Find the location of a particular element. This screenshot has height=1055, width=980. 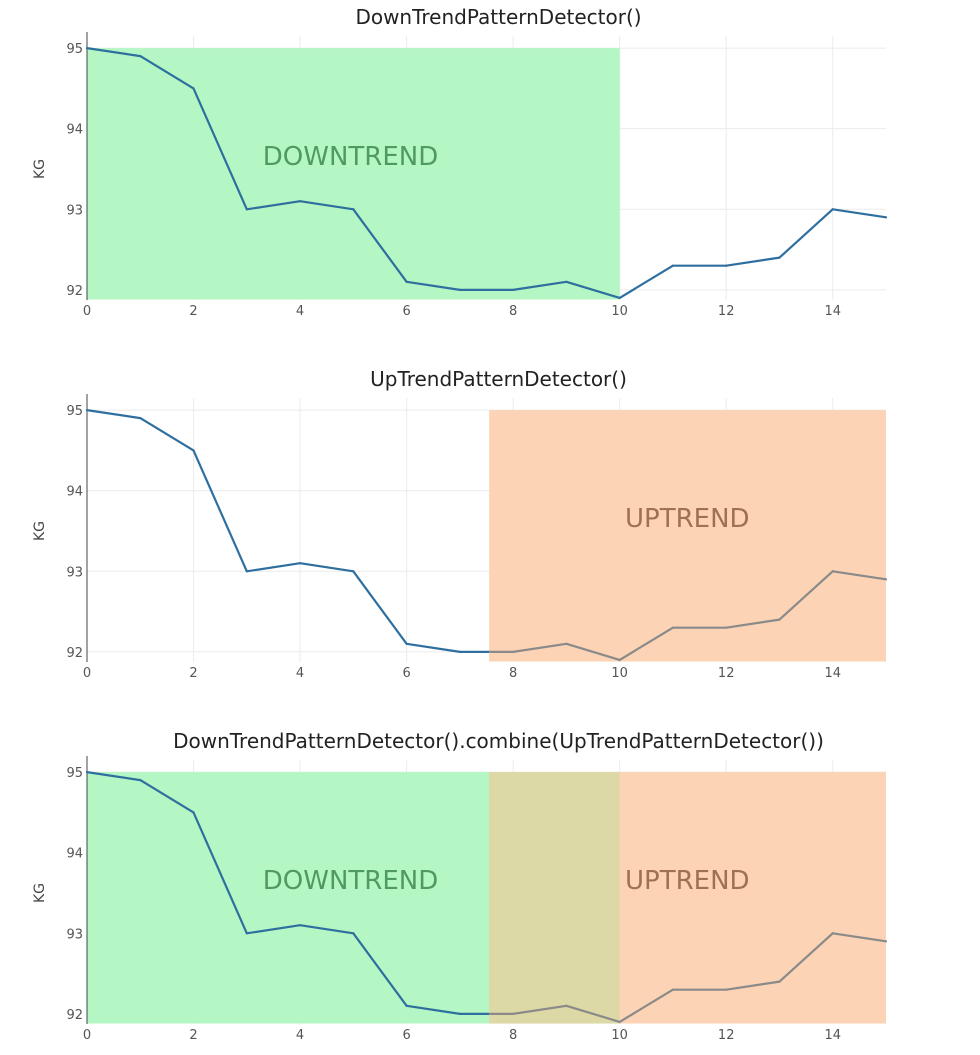

overlap-region is located at coordinates (554, 898).